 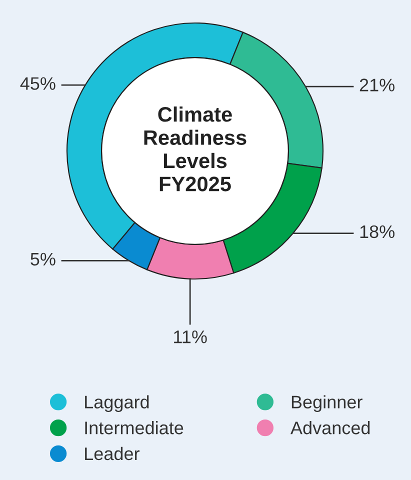 I want to click on data-label: 45%, so click(x=38, y=83).